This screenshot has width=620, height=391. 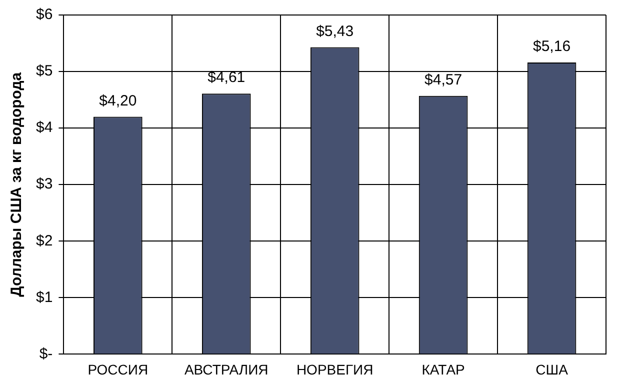 I want to click on y-tick-label: $4, so click(x=44, y=127).